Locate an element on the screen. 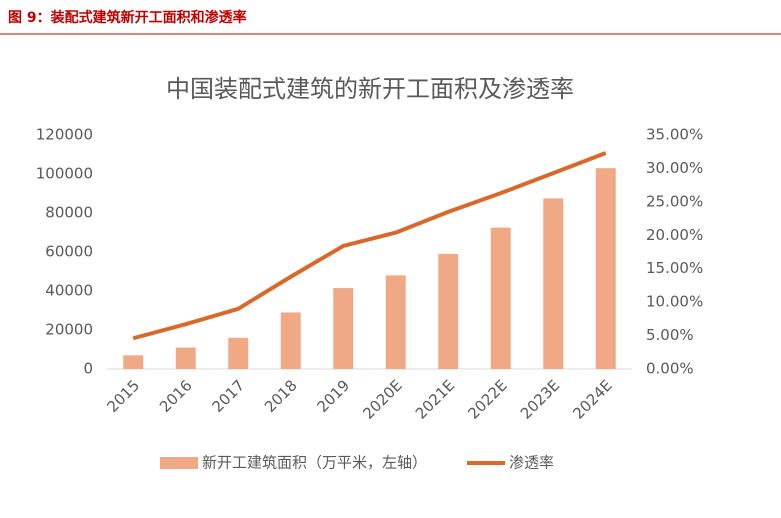  x-tick-label: 2021E is located at coordinates (435, 399).